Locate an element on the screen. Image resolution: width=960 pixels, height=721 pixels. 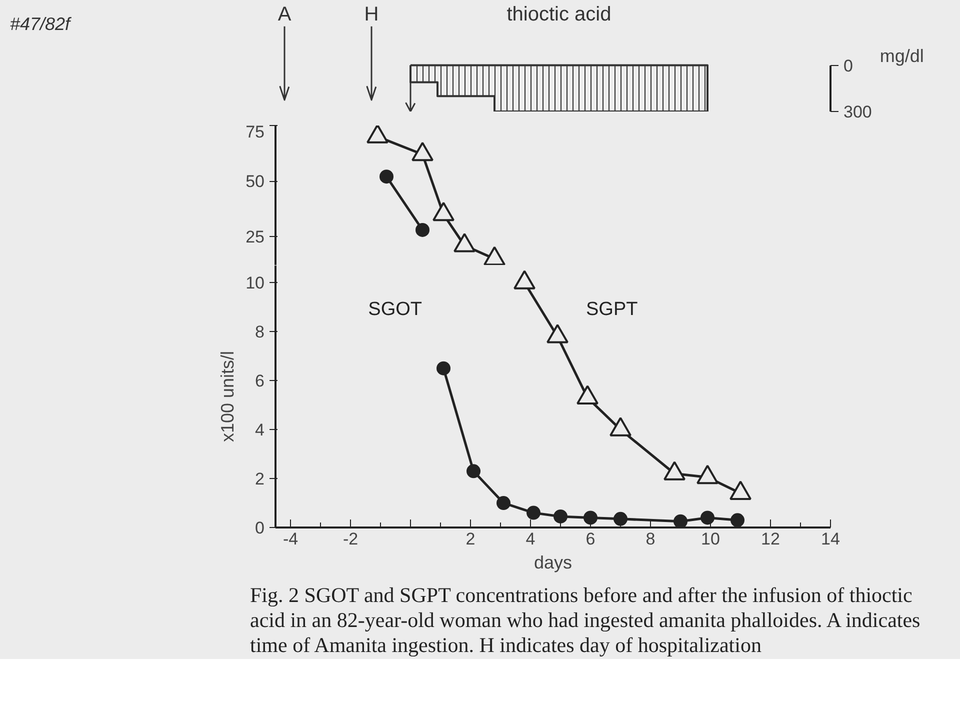
y-tick-label: 75 is located at coordinates (255, 132).